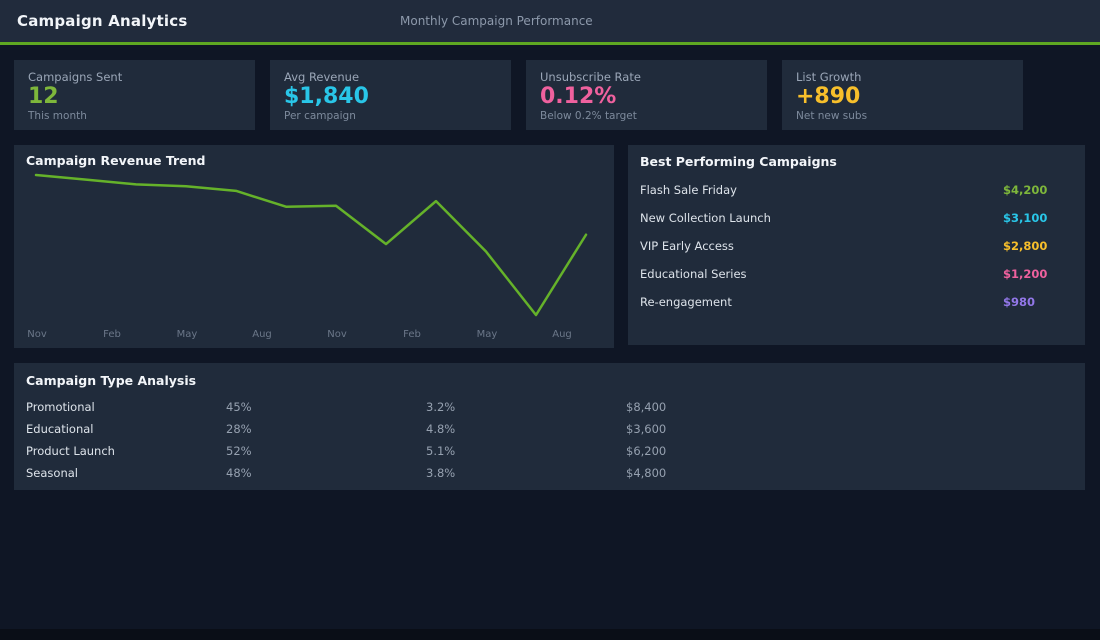 The image size is (1100, 640). I want to click on type-pct2-cell: 3.2%, so click(441, 407).